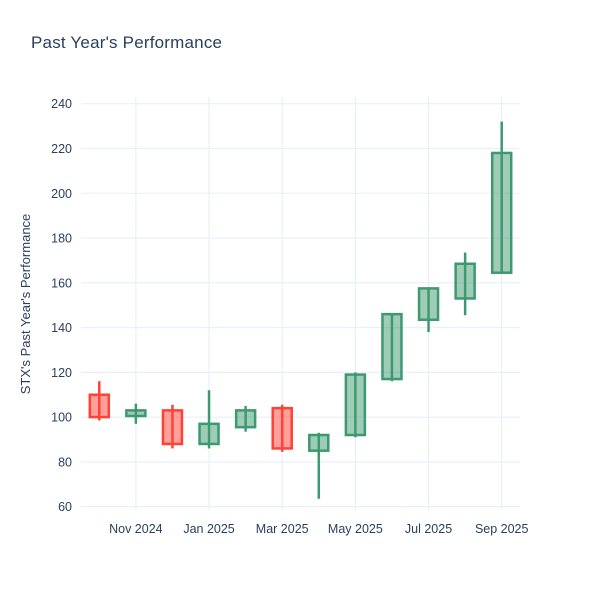  I want to click on x-tick-label: Jul 2025, so click(428, 529).